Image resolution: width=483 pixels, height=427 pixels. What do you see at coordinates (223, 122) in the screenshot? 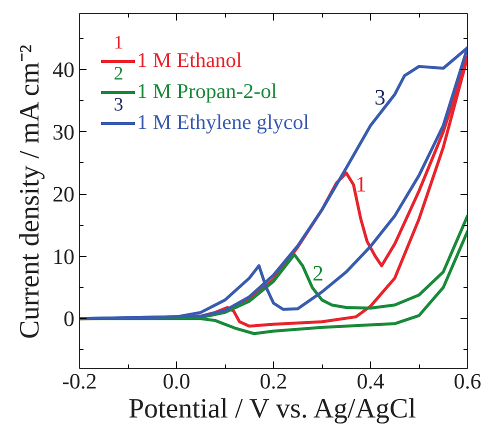
I see `legend-label: 1 M Ethylene glycol` at bounding box center [223, 122].